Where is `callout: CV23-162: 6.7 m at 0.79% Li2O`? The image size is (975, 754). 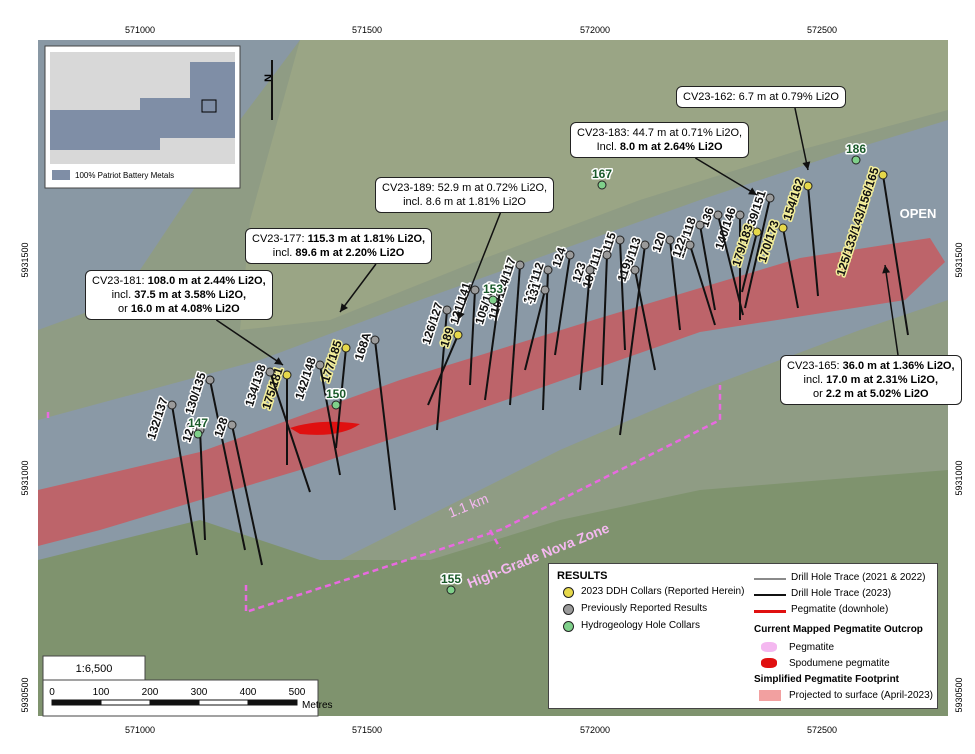
callout: CV23-162: 6.7 m at 0.79% Li2O is located at coordinates (761, 97).